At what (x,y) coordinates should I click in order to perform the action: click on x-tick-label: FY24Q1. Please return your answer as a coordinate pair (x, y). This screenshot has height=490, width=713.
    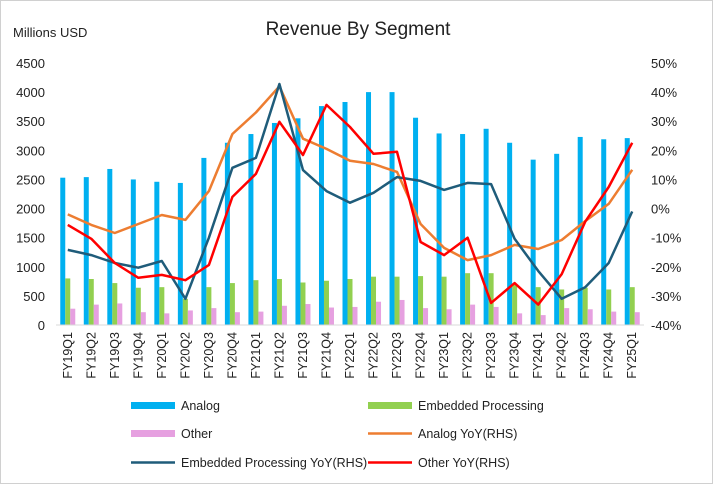
    Looking at the image, I should click on (538, 355).